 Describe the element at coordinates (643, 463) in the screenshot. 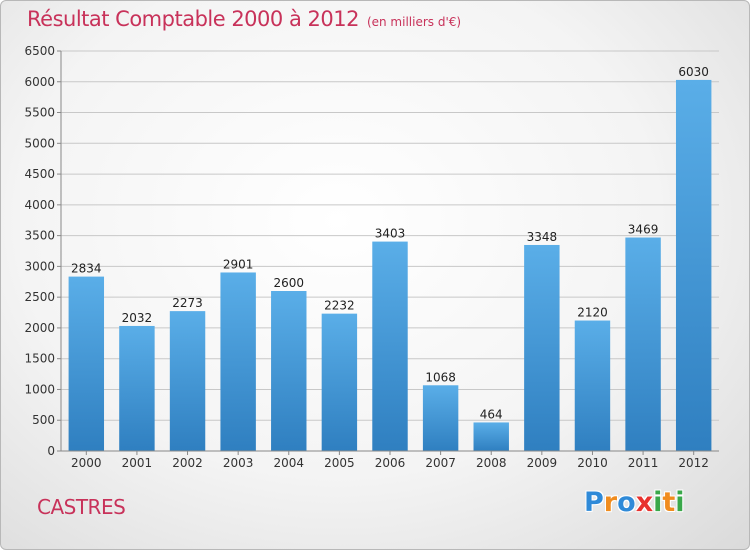

I see `x-tick-label: 2011` at that location.